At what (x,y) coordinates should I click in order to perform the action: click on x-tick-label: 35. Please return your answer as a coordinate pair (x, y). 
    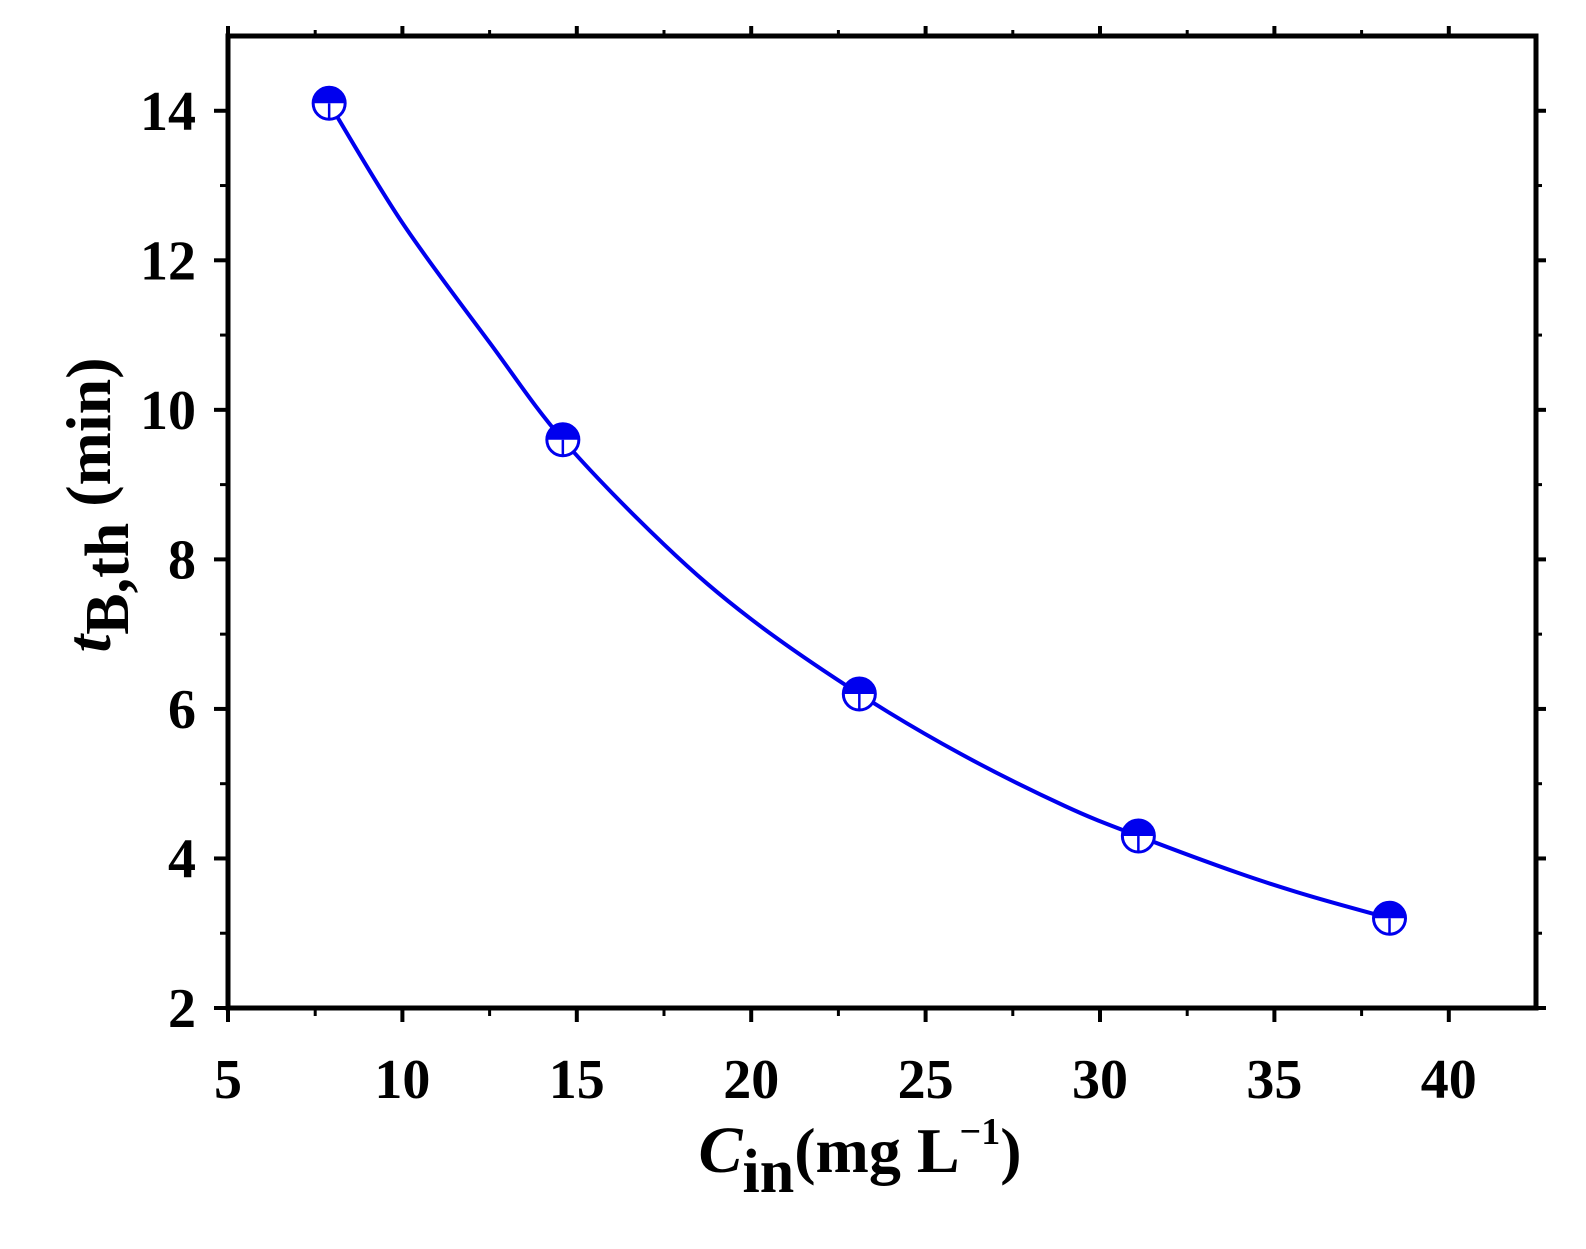
    Looking at the image, I should click on (1274, 1080).